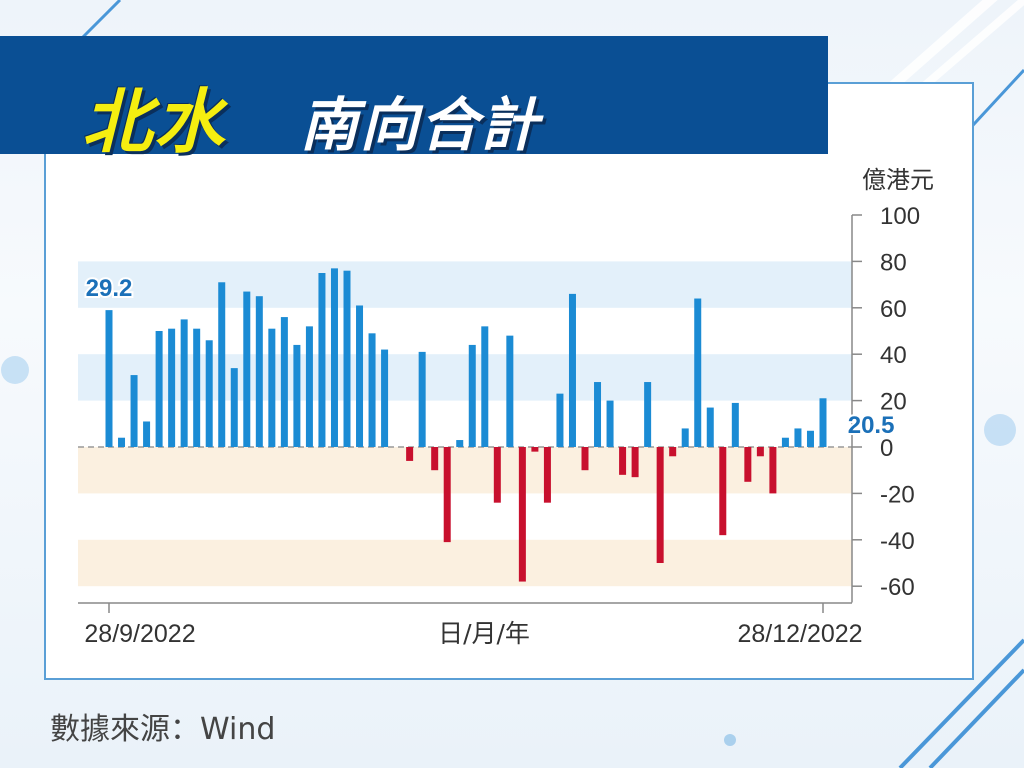 The width and height of the screenshot is (1024, 768). Describe the element at coordinates (109, 288) in the screenshot. I see `data-label: 29.2` at that location.